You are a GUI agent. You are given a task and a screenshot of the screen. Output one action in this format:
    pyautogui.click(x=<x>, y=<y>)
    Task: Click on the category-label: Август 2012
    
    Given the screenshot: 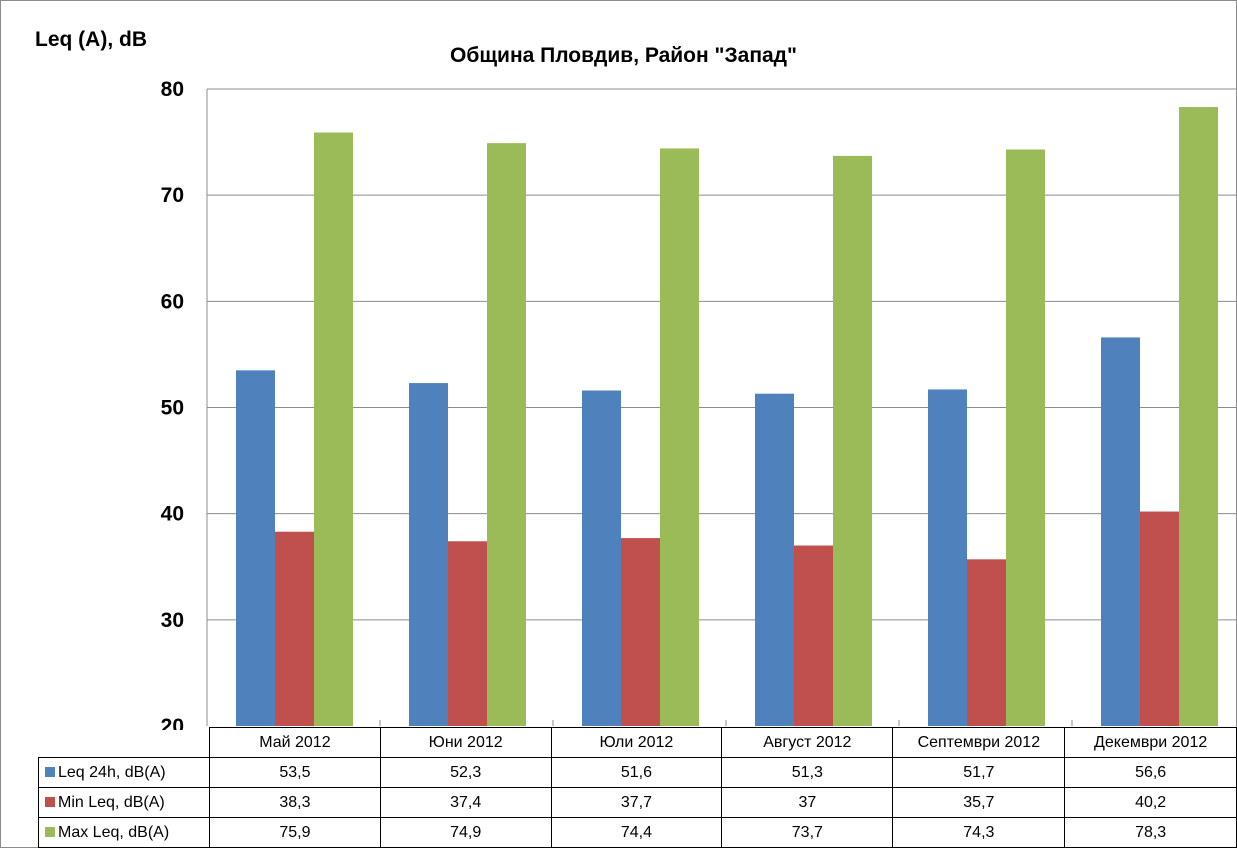 What is the action you would take?
    pyautogui.click(x=807, y=742)
    